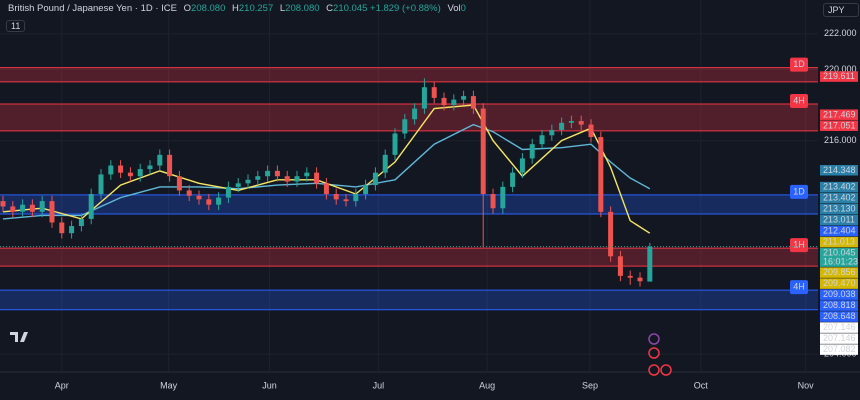 The height and width of the screenshot is (400, 860). Describe the element at coordinates (463, 8) in the screenshot. I see `volume-value: 0` at that location.